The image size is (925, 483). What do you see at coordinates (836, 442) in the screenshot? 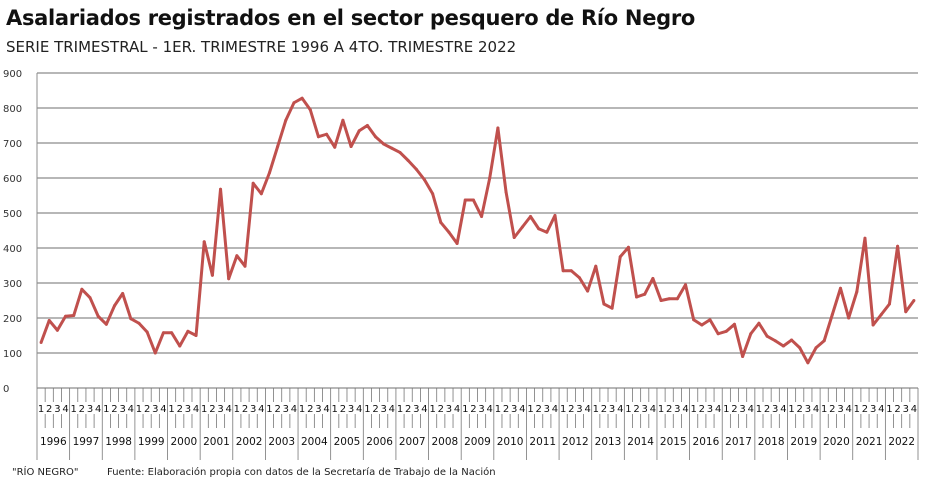
I see `year-label: 2020` at bounding box center [836, 442].